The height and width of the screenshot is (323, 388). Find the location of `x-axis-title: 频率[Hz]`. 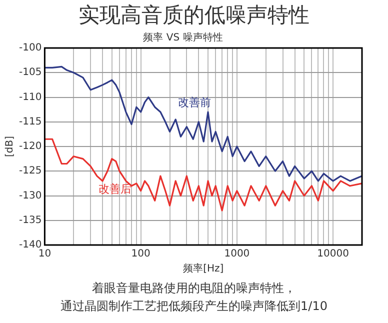

x-axis-title: 频率[Hz] is located at coordinates (203, 268).